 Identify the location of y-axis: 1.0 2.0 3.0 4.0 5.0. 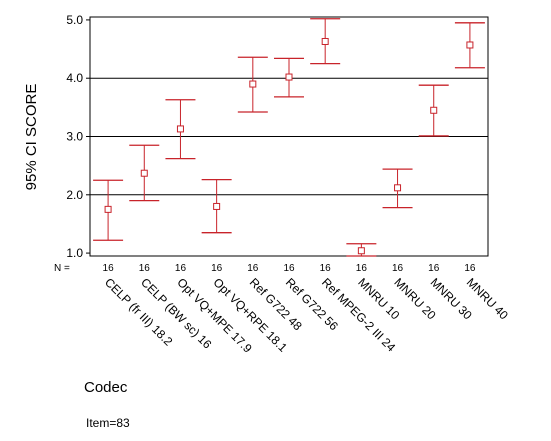
(78, 136).